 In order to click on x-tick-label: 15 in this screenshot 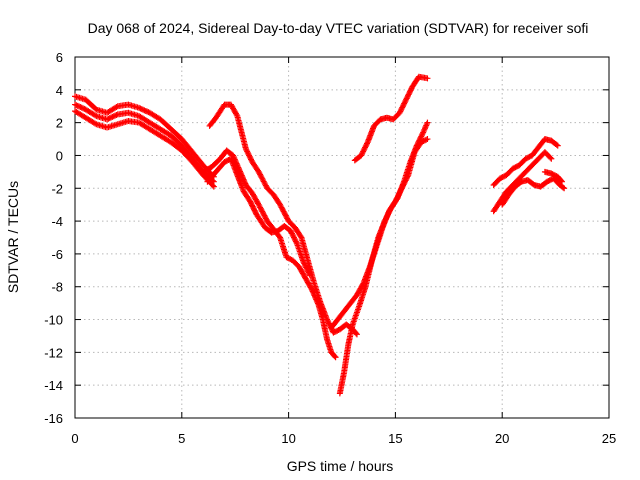, I will do `click(395, 438)`.